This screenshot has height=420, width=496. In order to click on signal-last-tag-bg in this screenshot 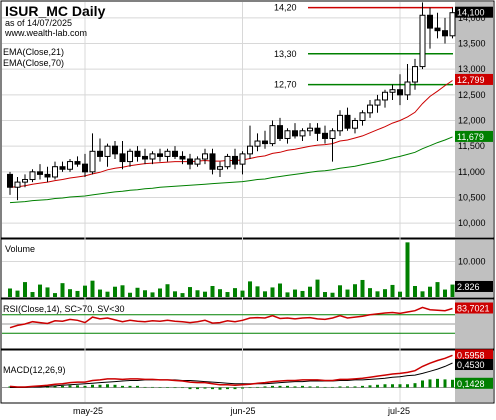, I will do `click(474, 365)`.